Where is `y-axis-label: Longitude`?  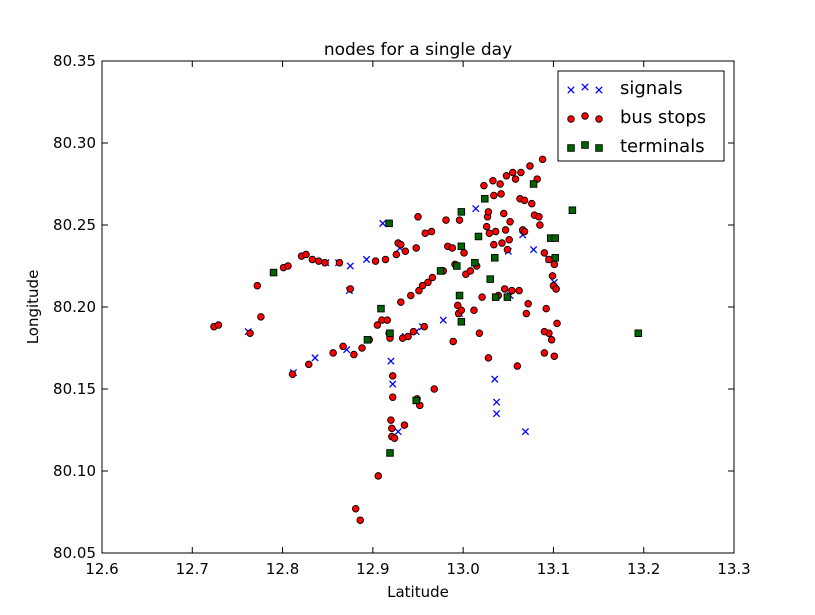
y-axis-label: Longitude is located at coordinates (33, 307).